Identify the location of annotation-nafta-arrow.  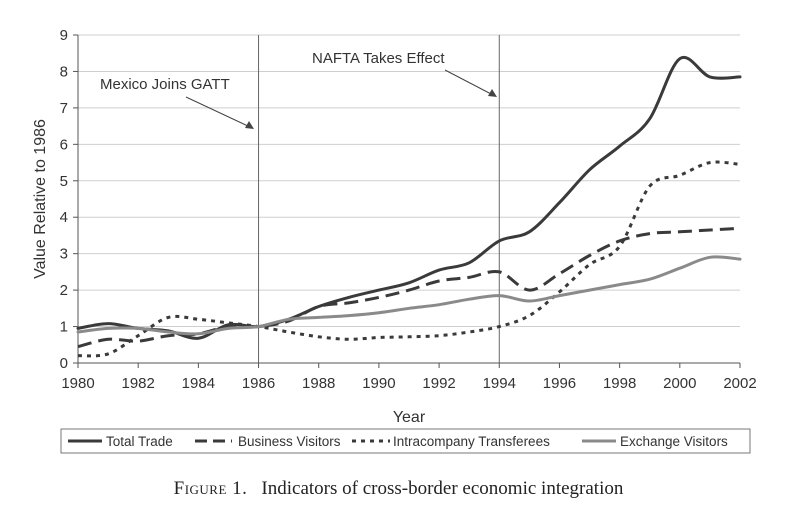
(470, 83).